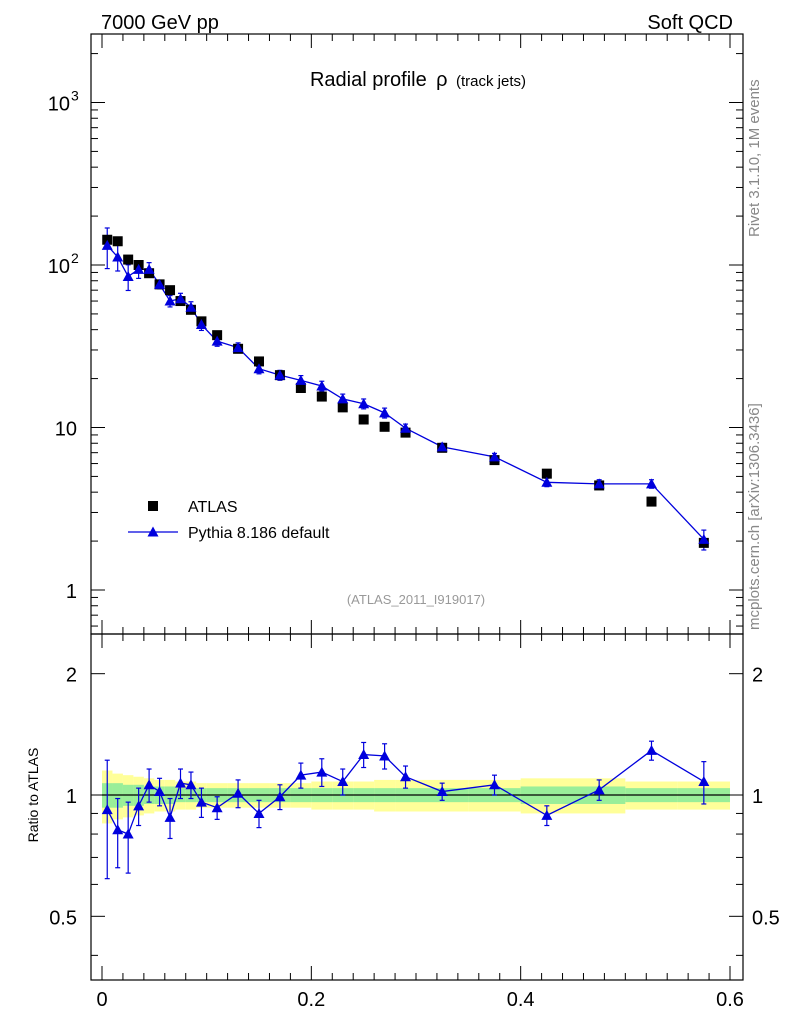 Image resolution: width=786 pixels, height=1024 pixels. Describe the element at coordinates (71, 592) in the screenshot. I see `main-y-tick-label: 1` at that location.